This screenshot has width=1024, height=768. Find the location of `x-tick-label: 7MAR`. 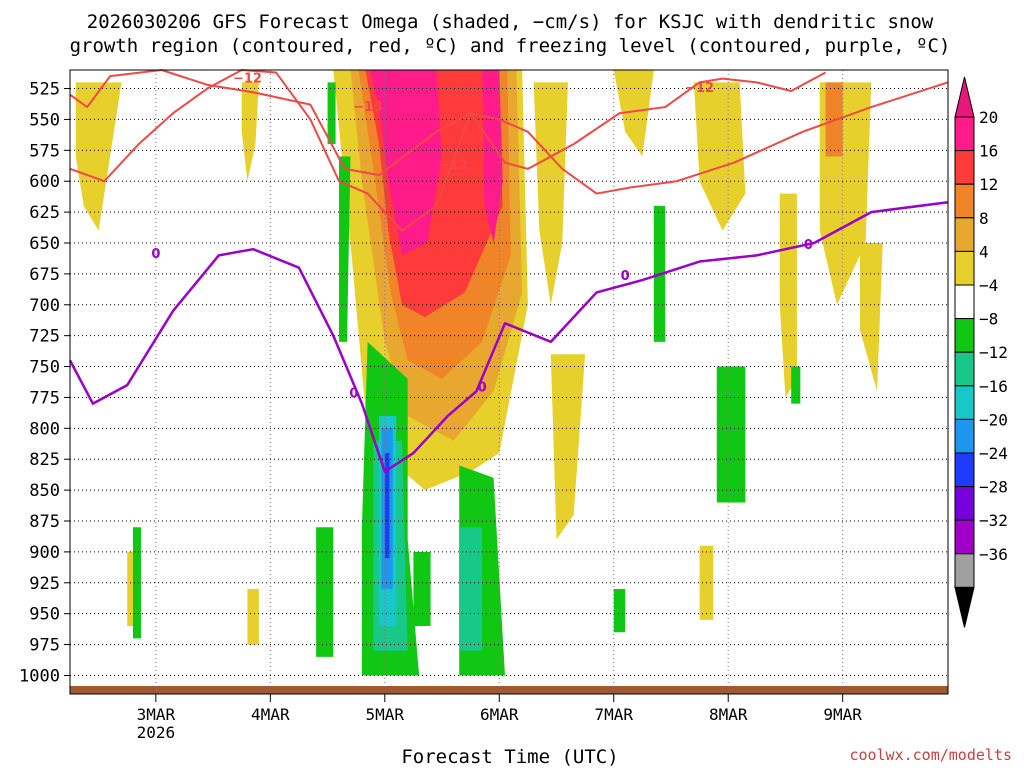

x-tick-label: 7MAR is located at coordinates (613, 714).